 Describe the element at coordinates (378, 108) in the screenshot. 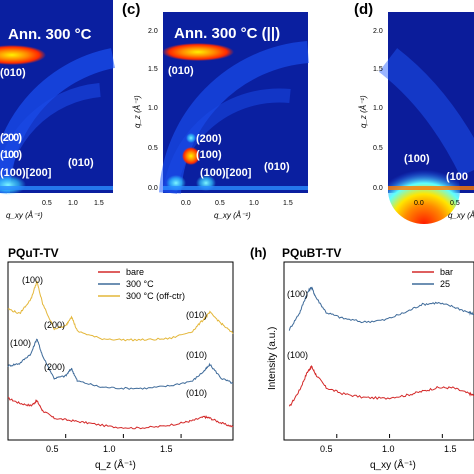

I see `panel-d-ytick: 1.0` at that location.